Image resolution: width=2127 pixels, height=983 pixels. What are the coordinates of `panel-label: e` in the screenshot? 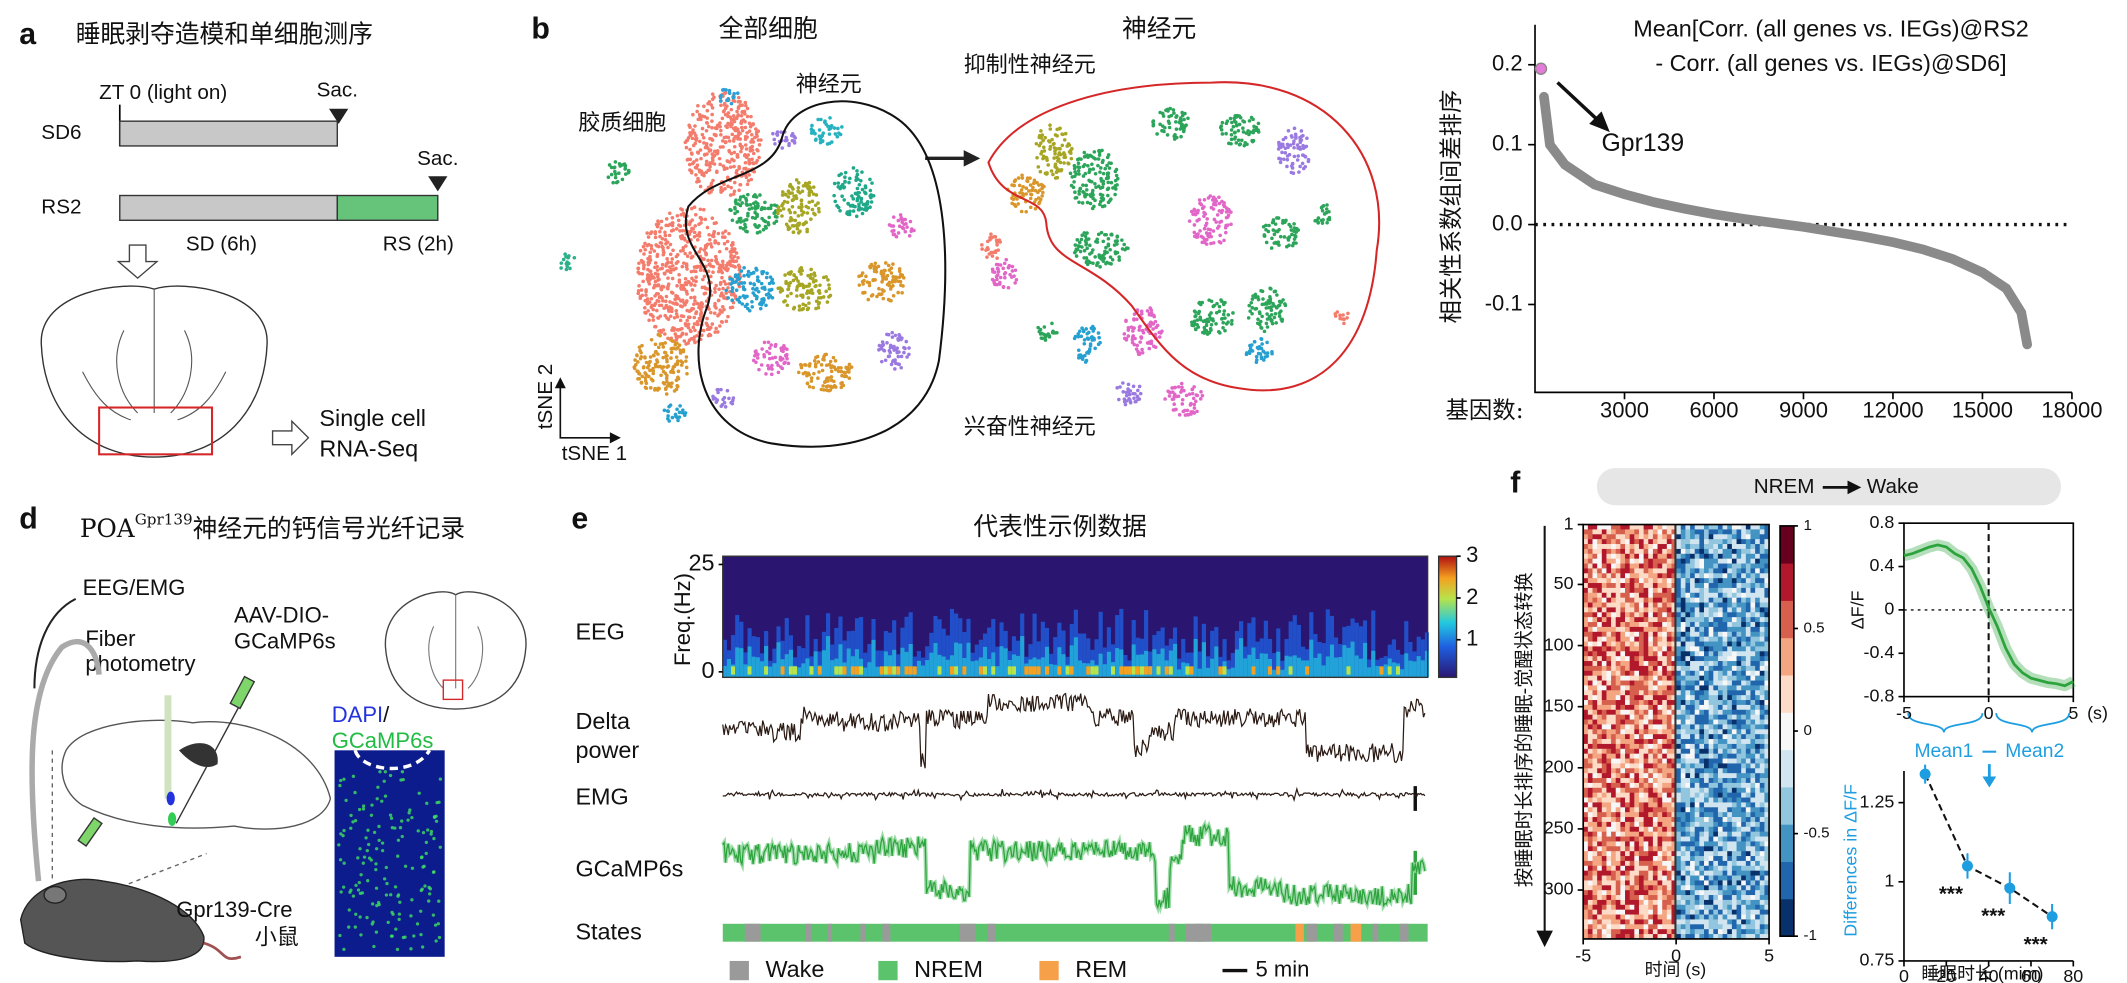 It's located at (579, 518).